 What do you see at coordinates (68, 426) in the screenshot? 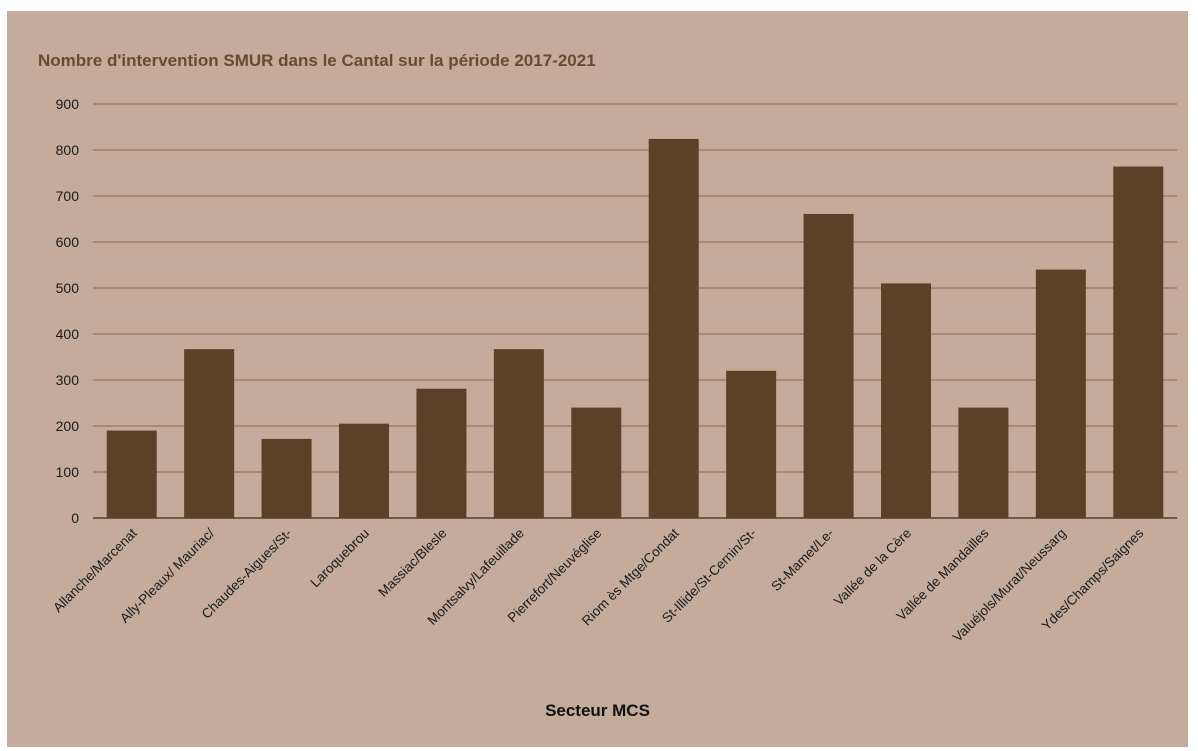
I see `y-tick-label: 200` at bounding box center [68, 426].